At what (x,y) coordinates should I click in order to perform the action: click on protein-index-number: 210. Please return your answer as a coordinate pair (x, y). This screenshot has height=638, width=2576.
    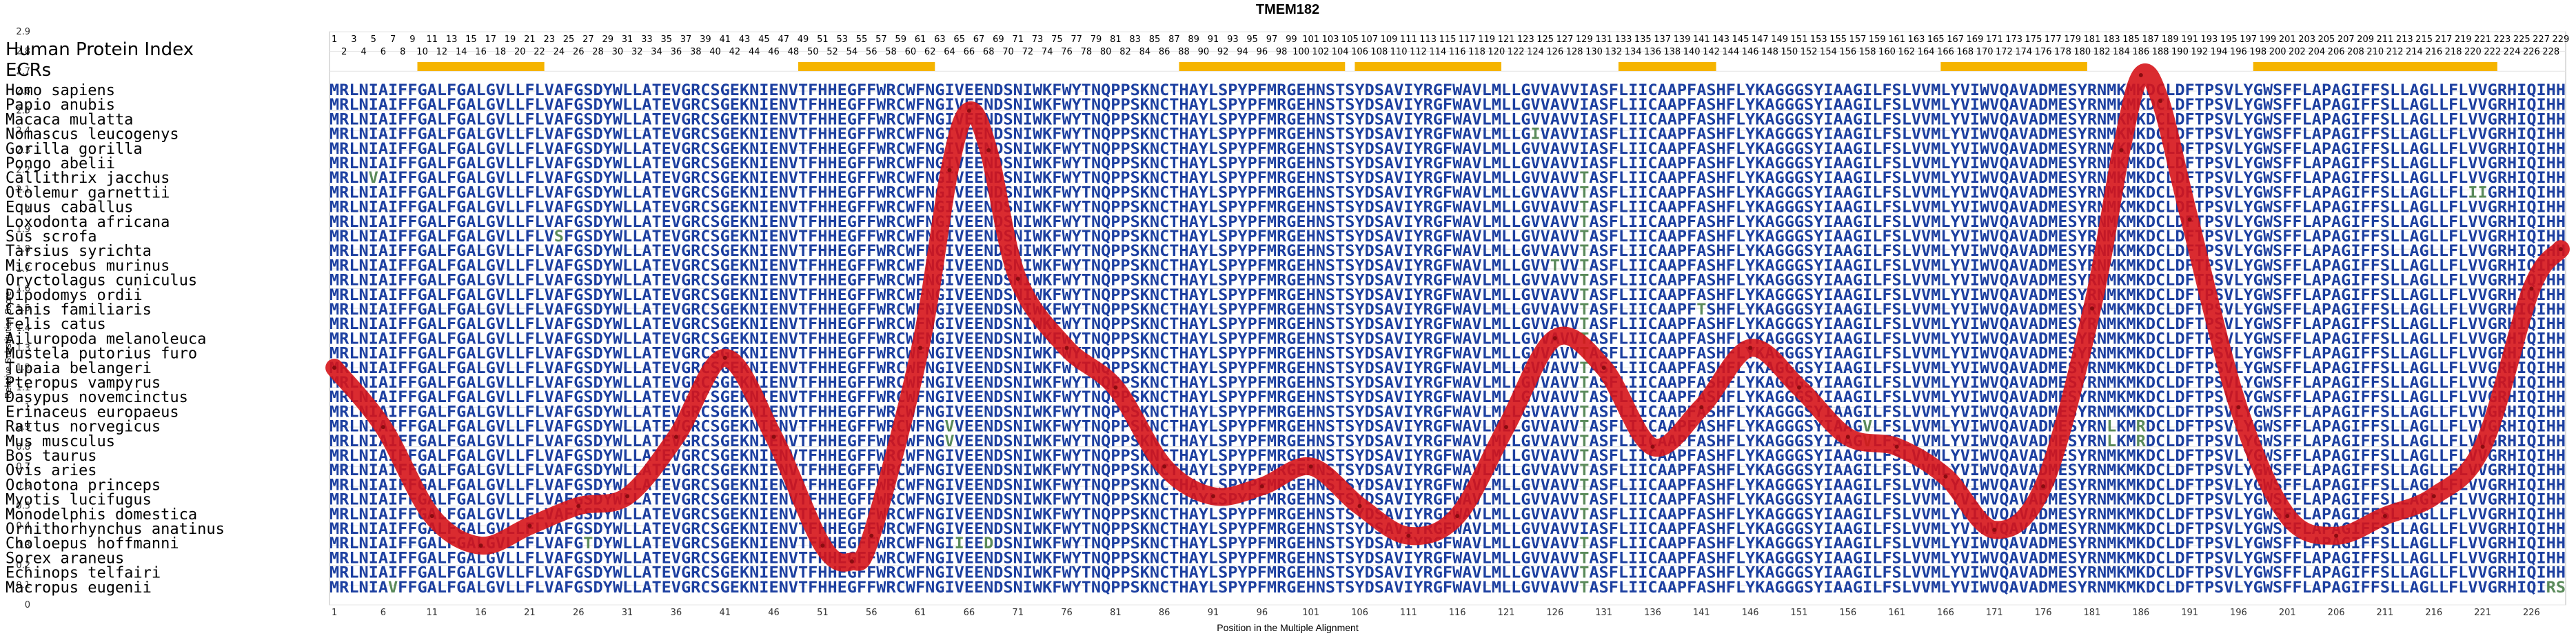
    Looking at the image, I should click on (2375, 52).